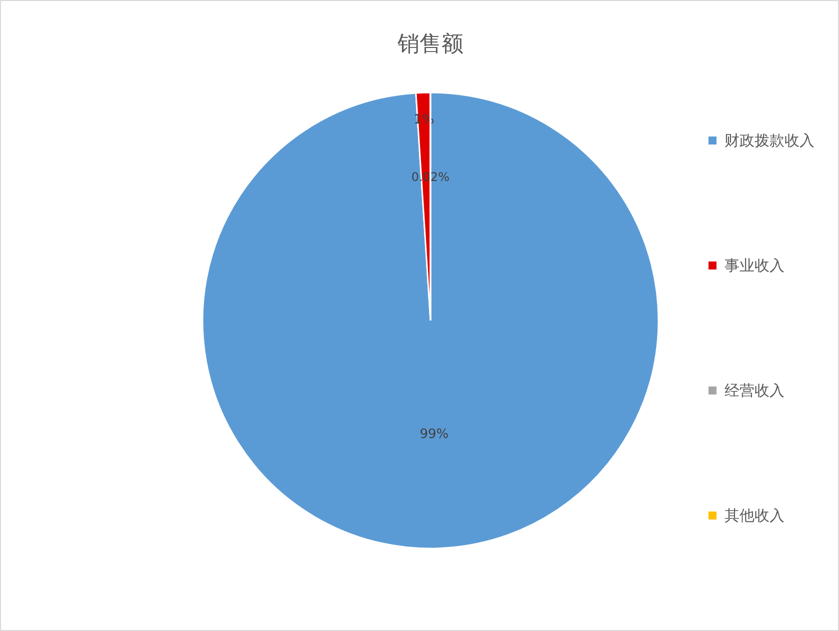  I want to click on legend-label: 财政拨款收入, so click(769, 141).